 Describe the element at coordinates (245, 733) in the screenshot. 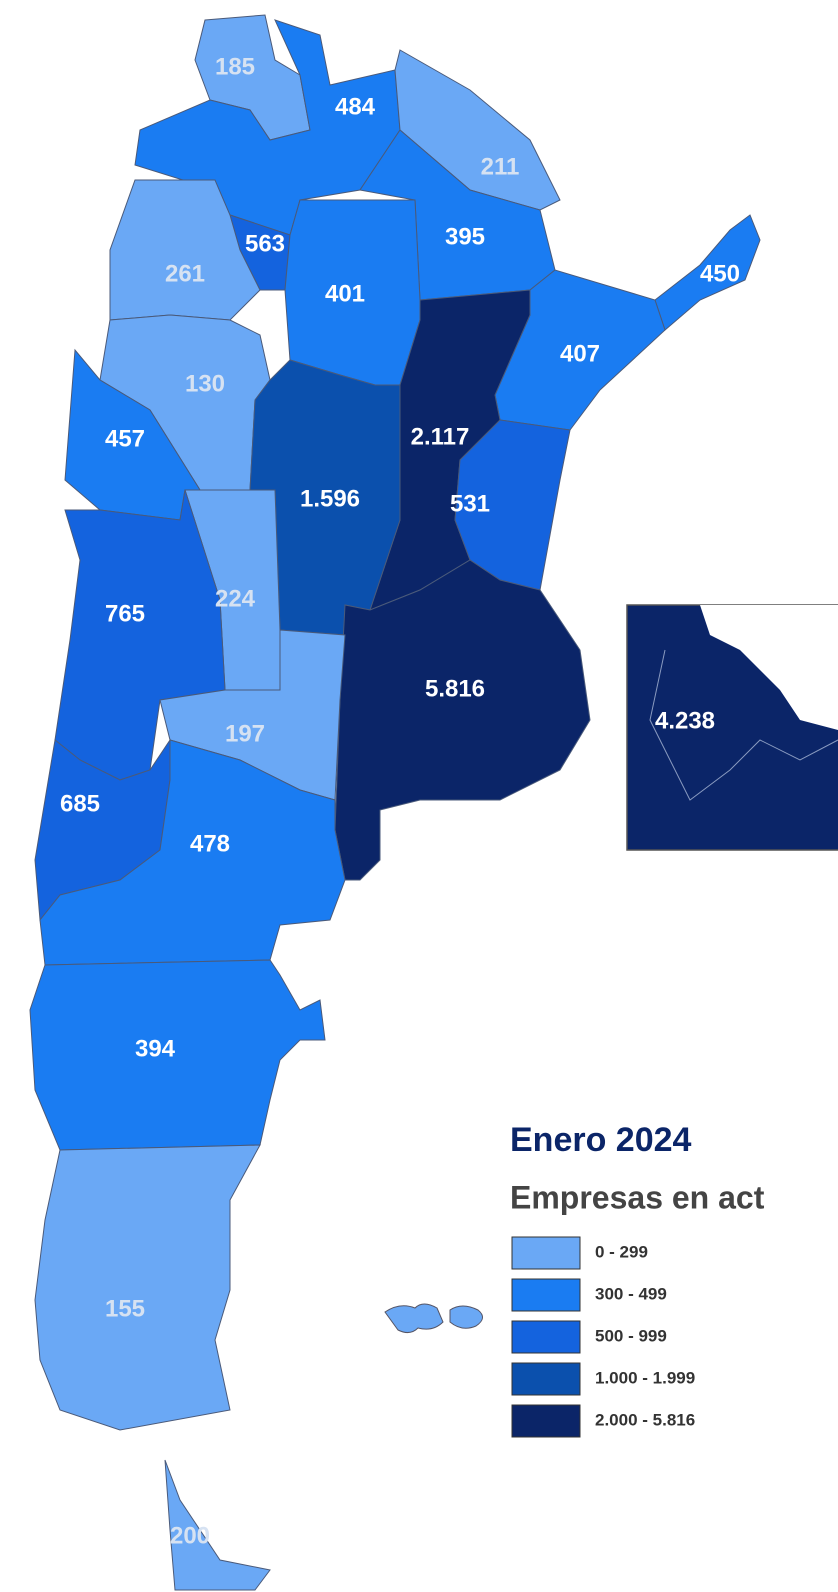

I see `province-label: 197` at that location.